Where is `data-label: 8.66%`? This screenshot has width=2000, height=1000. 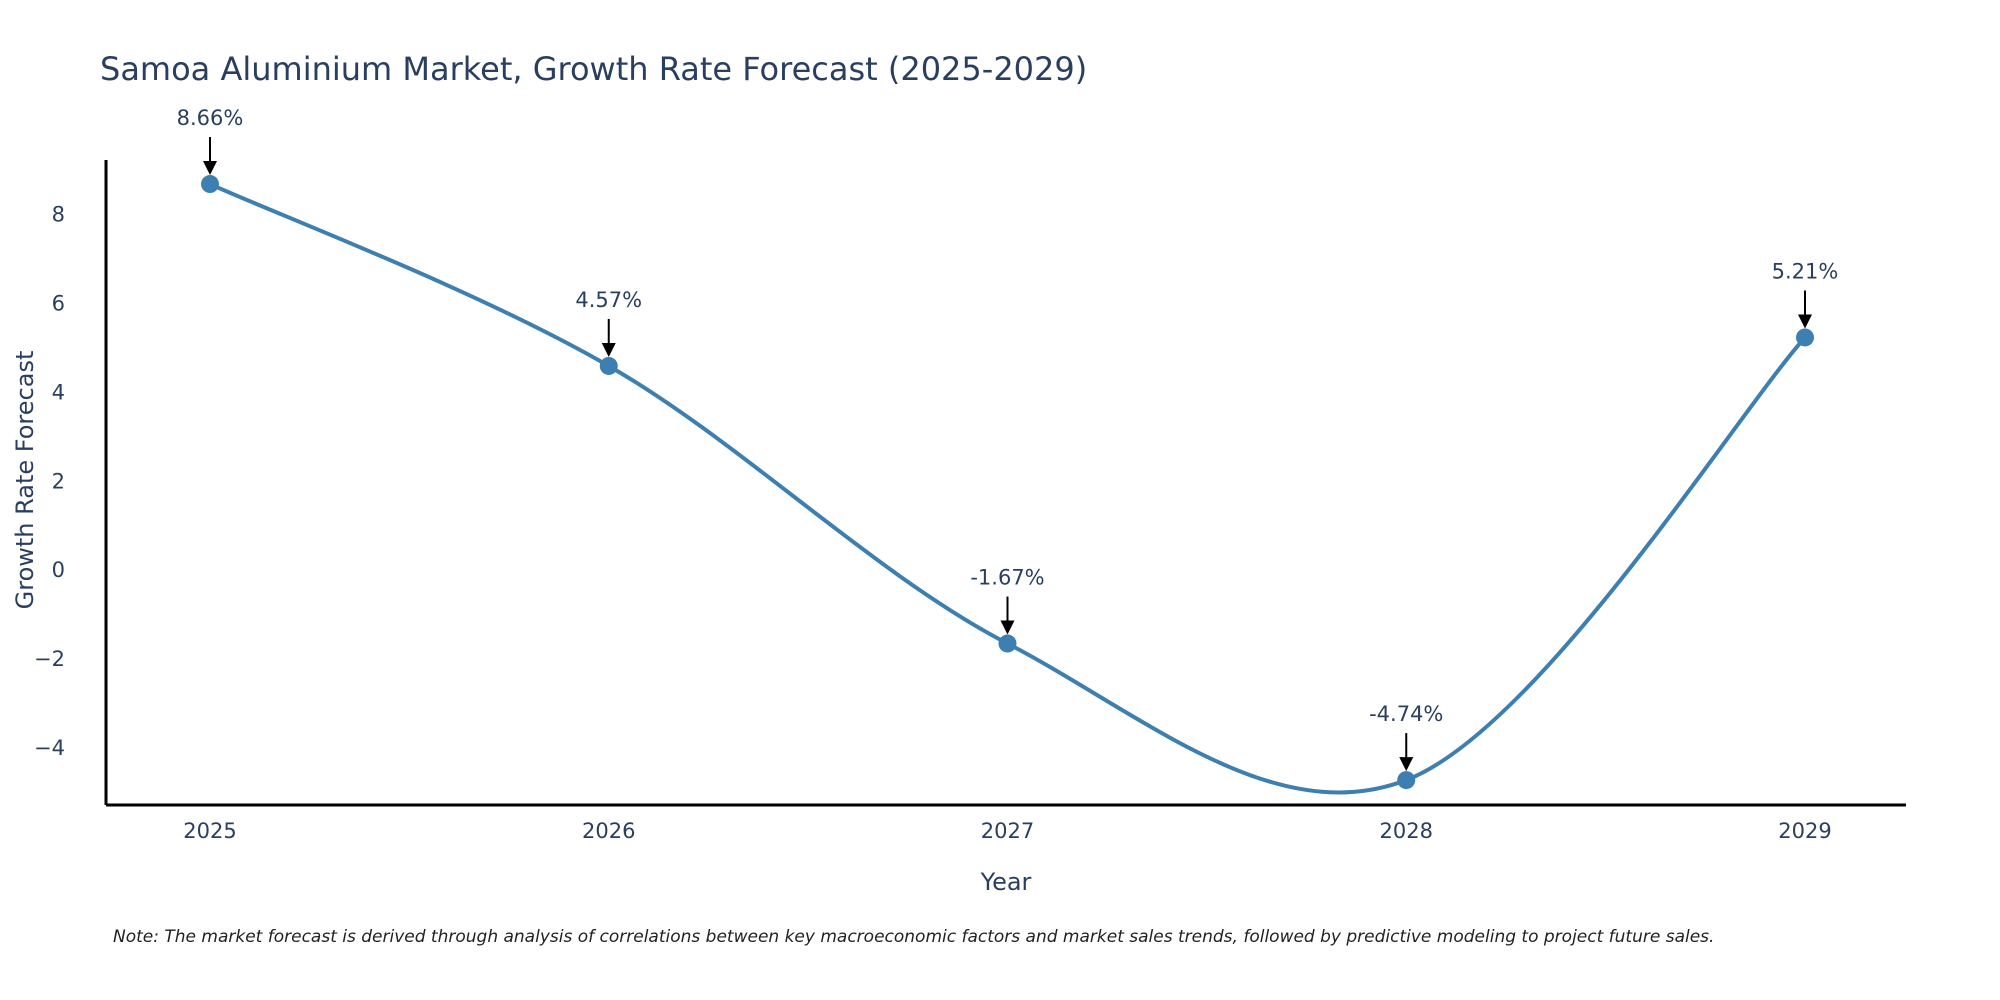
data-label: 8.66% is located at coordinates (210, 118).